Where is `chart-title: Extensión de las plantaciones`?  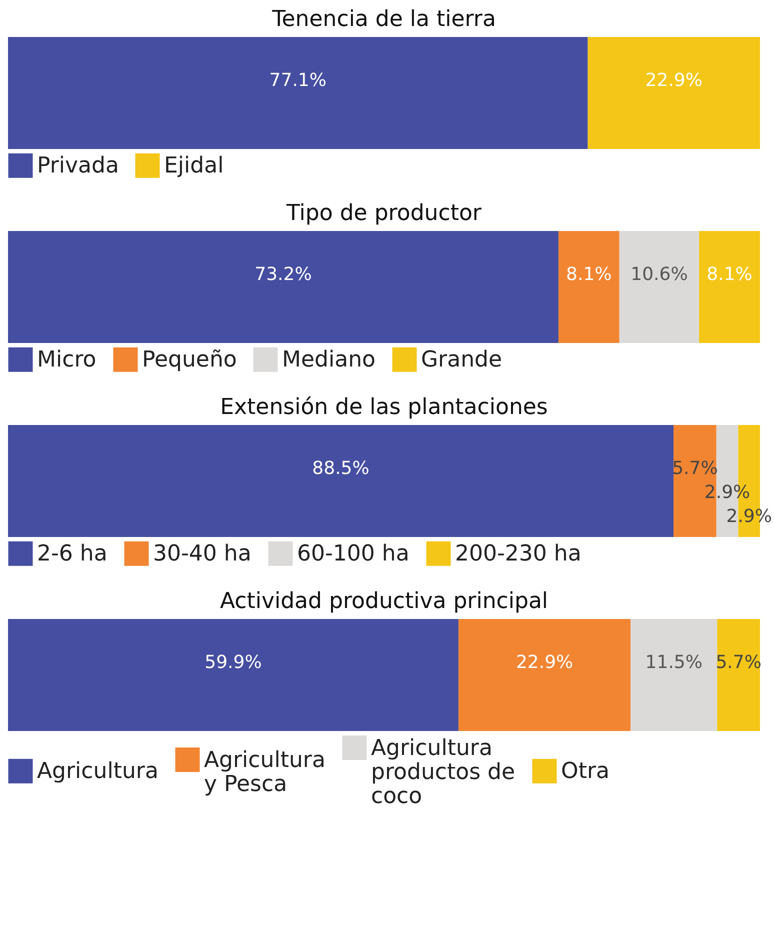 chart-title: Extensión de las plantaciones is located at coordinates (384, 407).